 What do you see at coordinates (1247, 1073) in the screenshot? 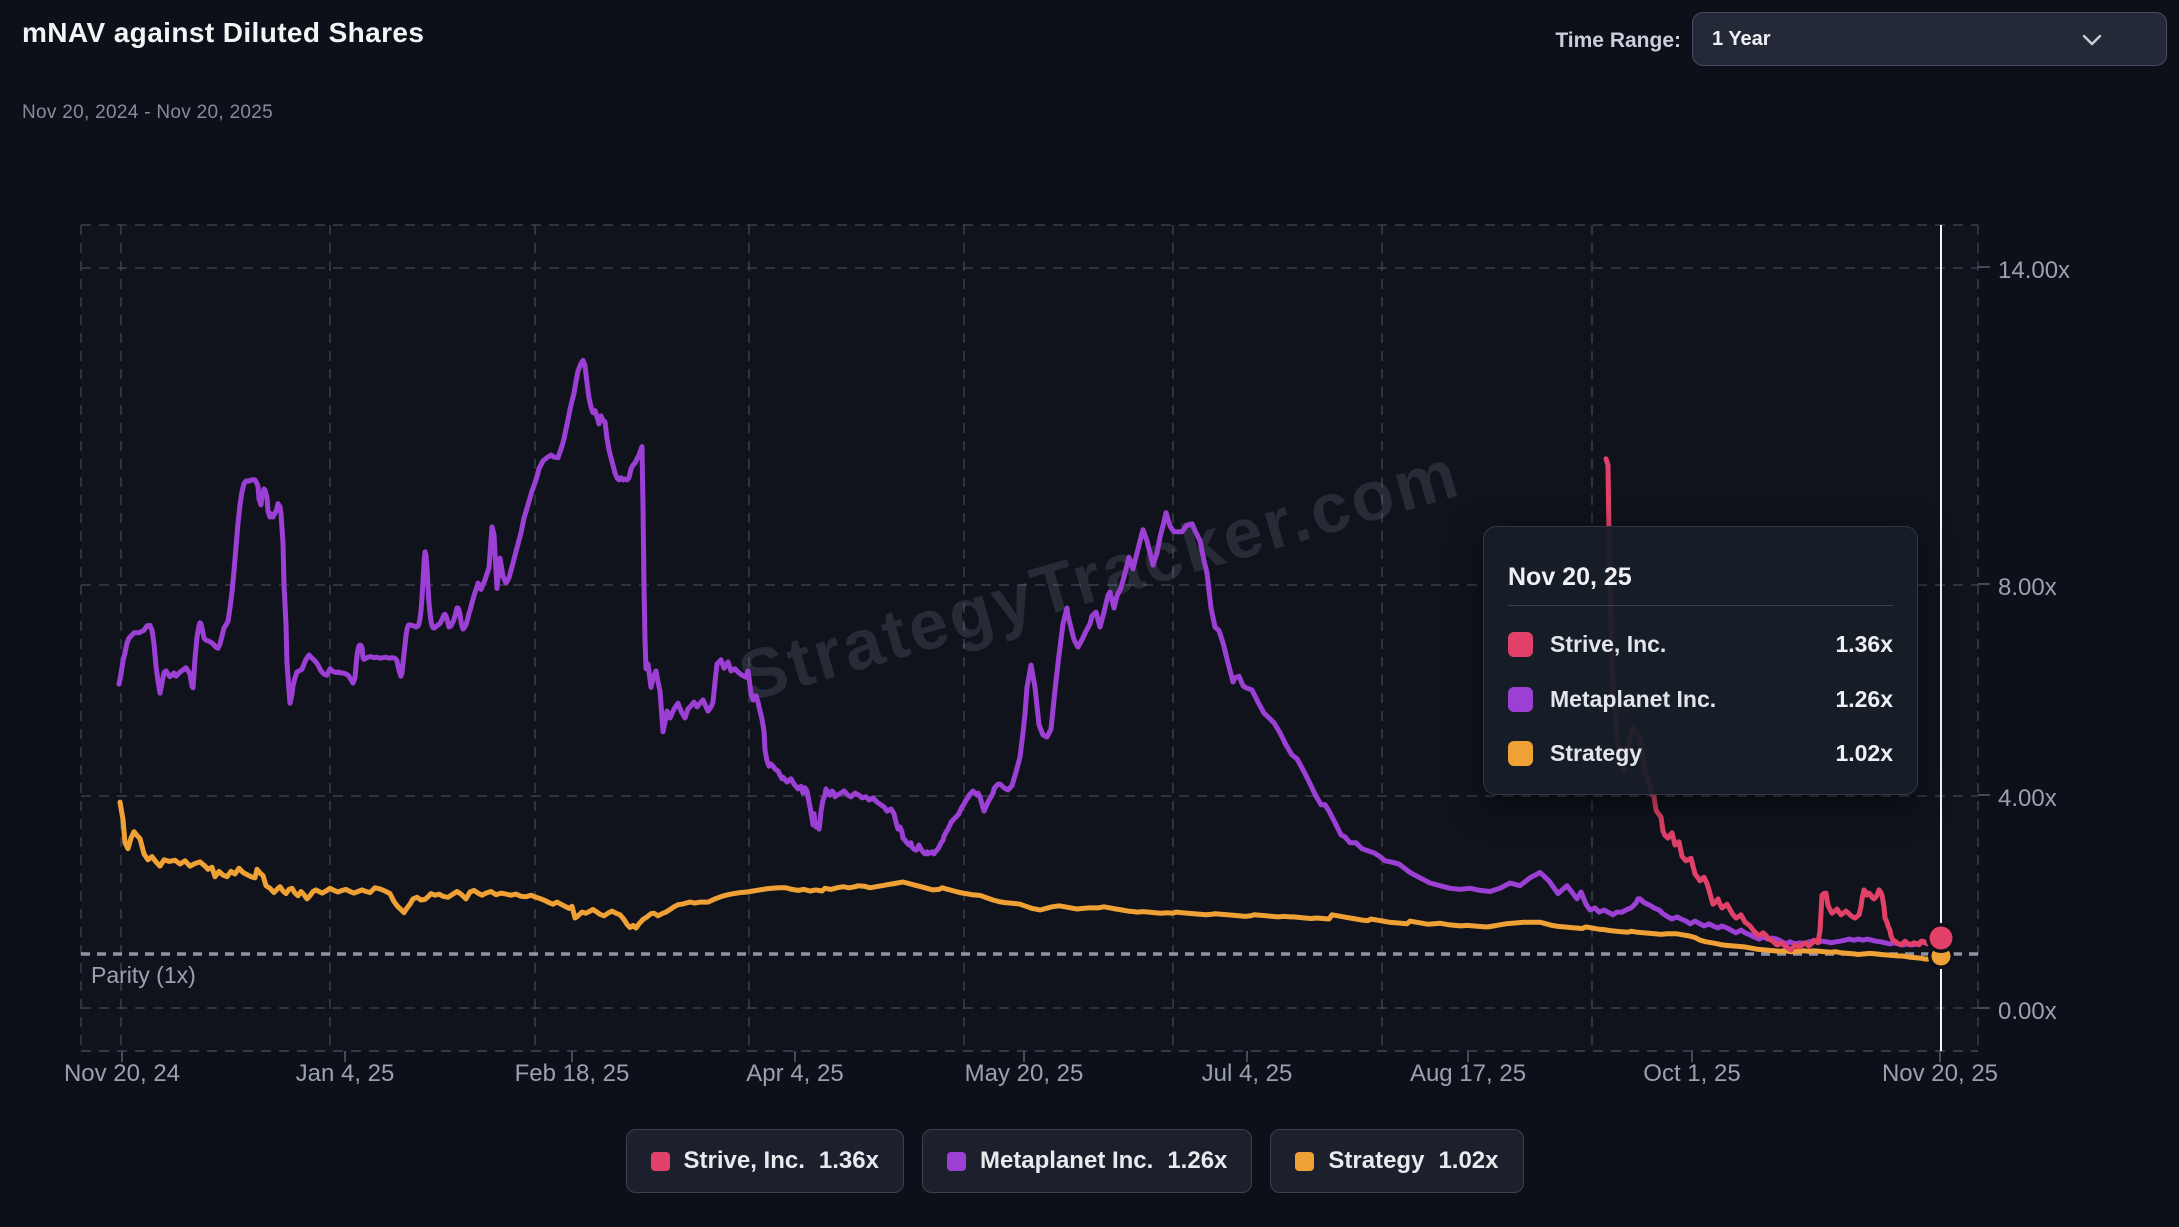
I see `svg-text: Jul 4, 25` at bounding box center [1247, 1073].